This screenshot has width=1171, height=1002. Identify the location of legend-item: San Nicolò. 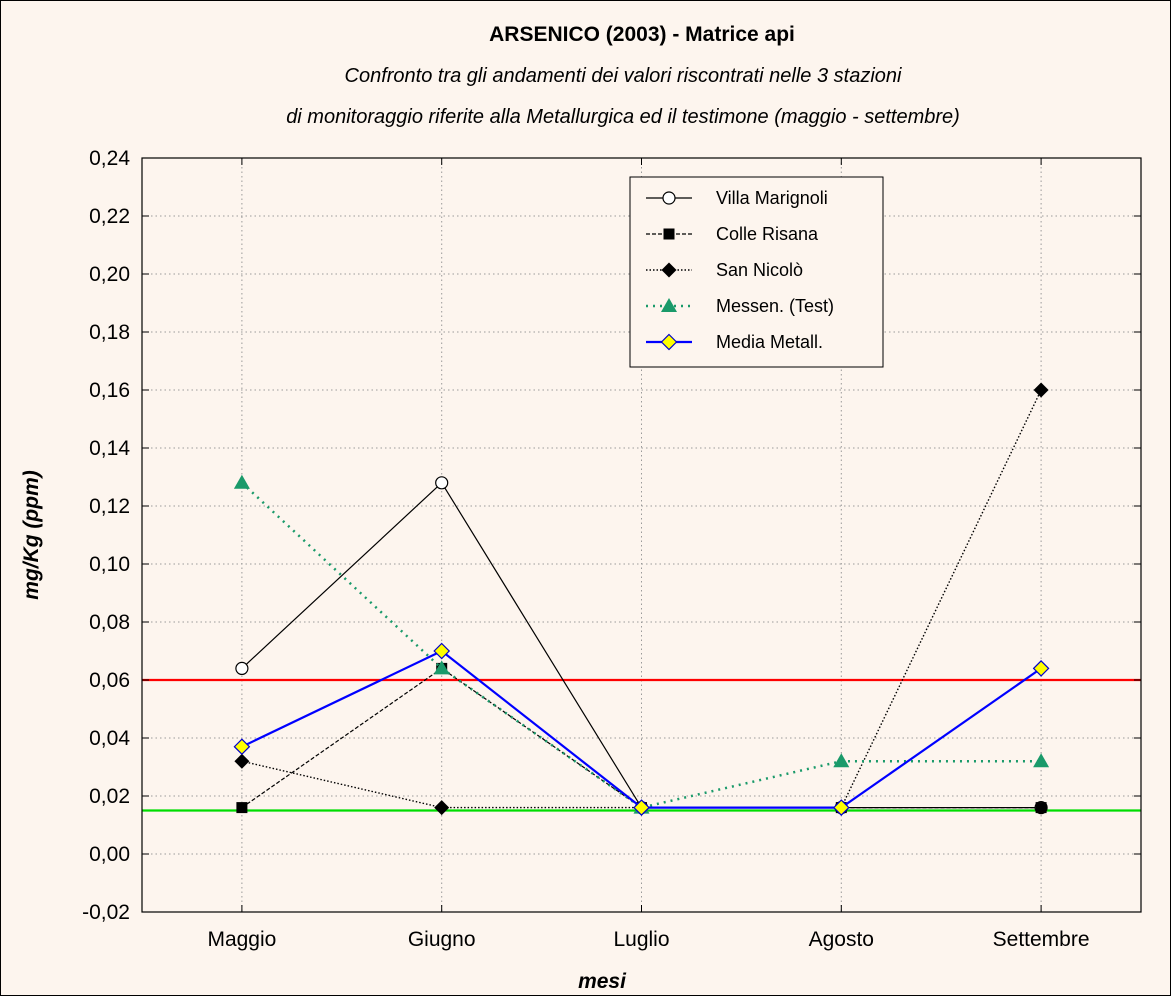
(724, 270).